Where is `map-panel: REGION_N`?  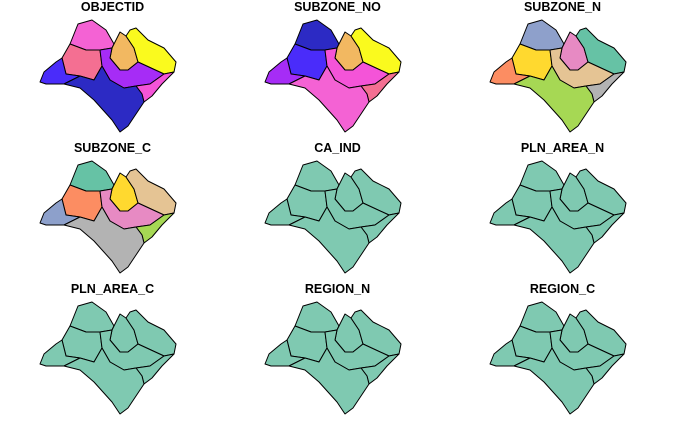
map-panel: REGION_N is located at coordinates (337, 352).